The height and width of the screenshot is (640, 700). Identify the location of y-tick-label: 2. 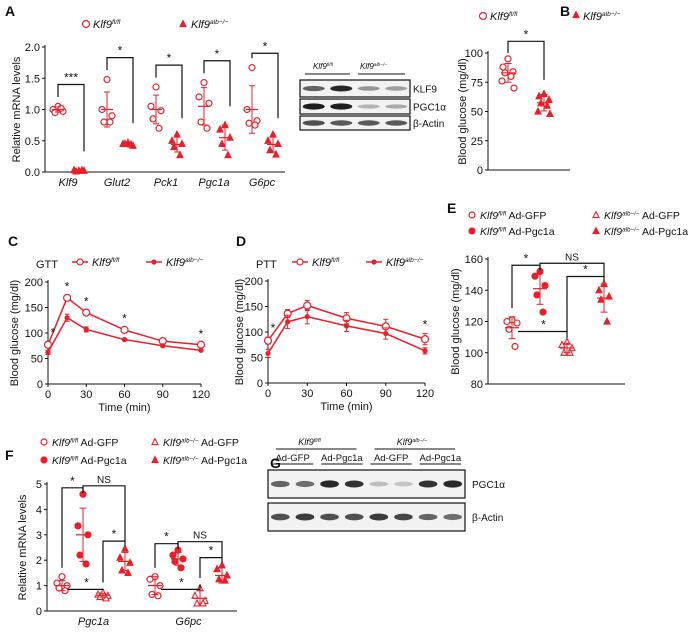
(39, 561).